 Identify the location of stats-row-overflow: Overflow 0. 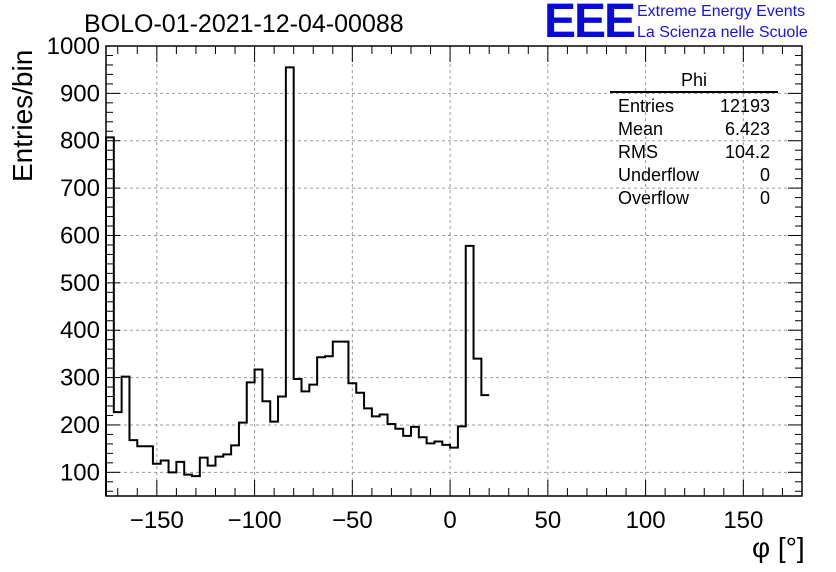
(694, 199).